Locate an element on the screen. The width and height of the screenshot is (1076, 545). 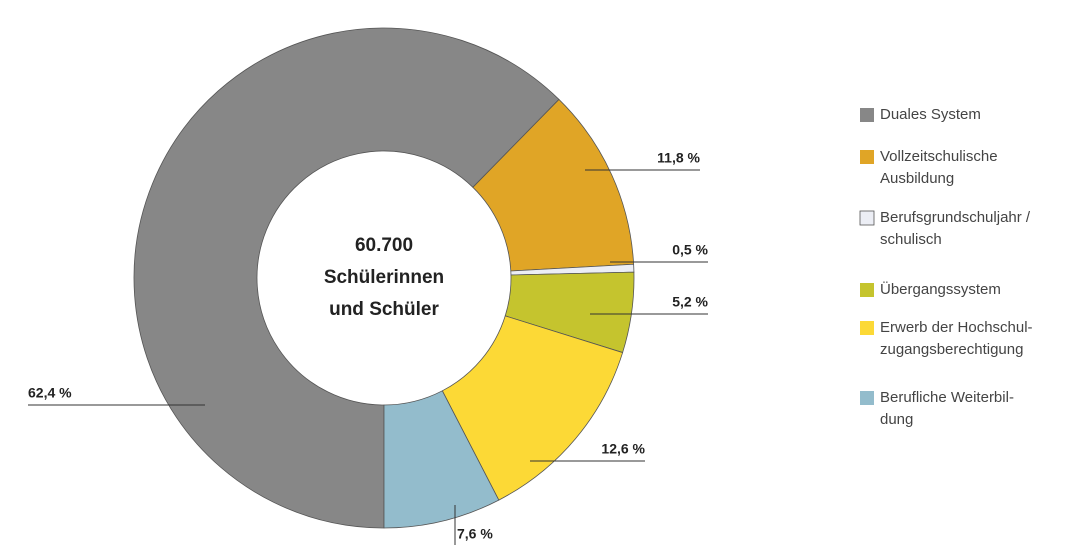
value-label: 12,6 % is located at coordinates (623, 449).